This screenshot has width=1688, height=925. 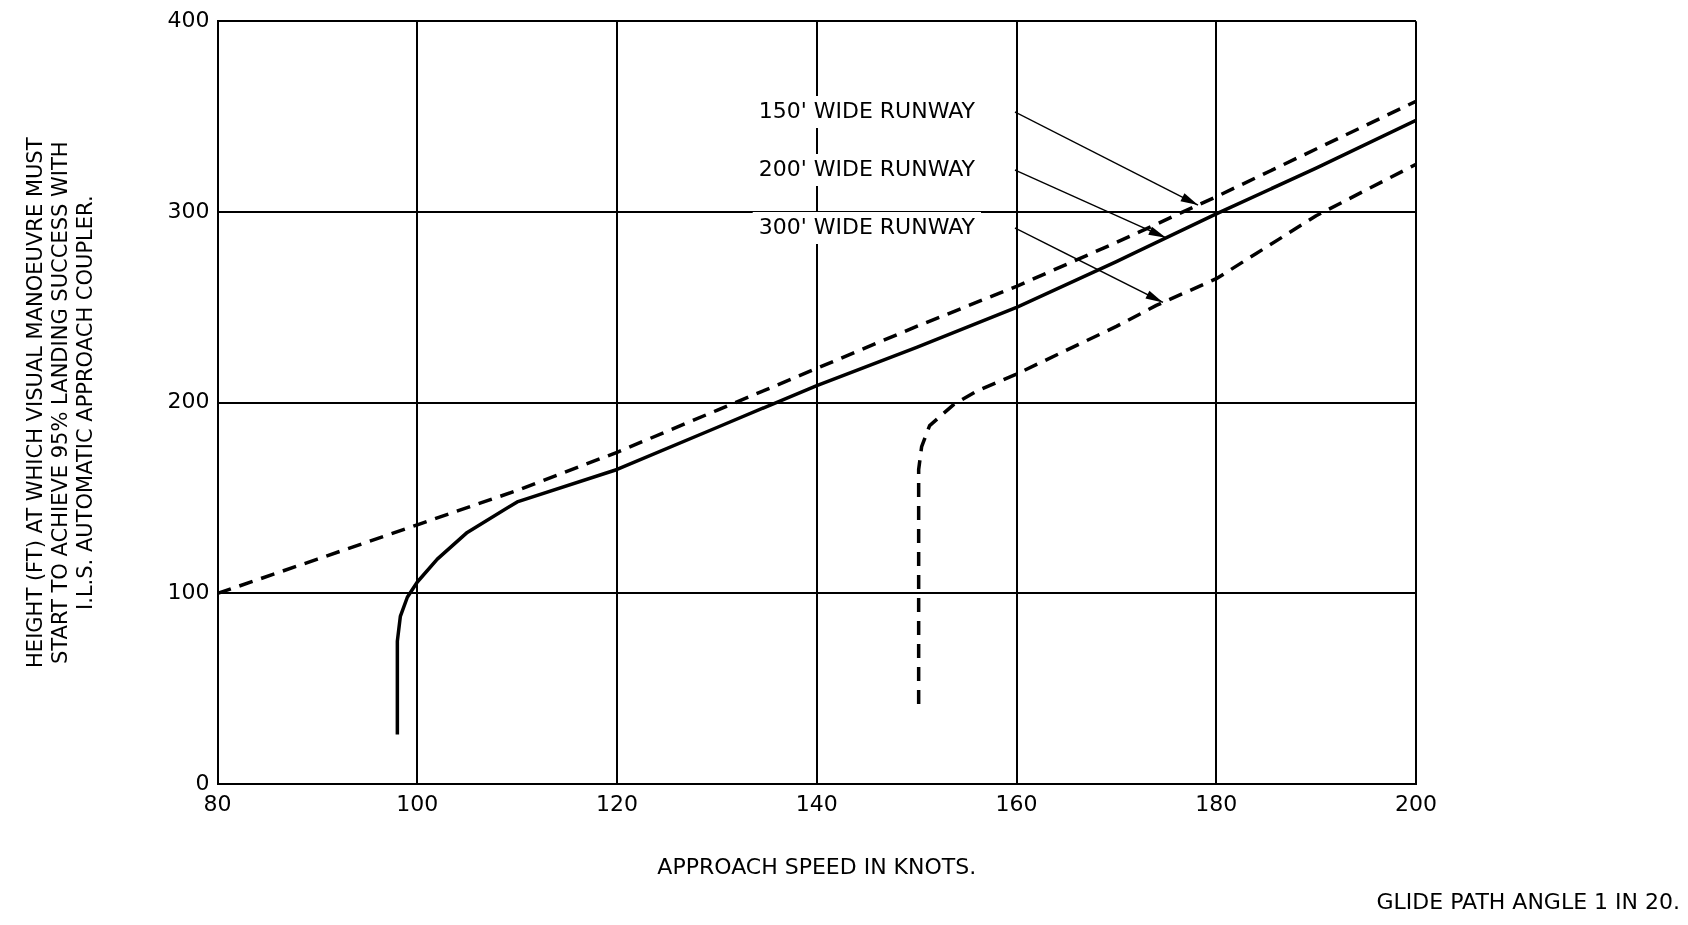 What do you see at coordinates (417, 804) in the screenshot?
I see `x-tick-label: 100` at bounding box center [417, 804].